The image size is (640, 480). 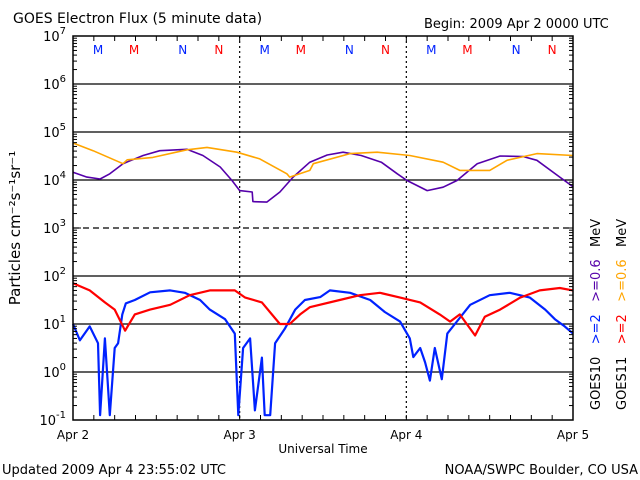 I want to click on y-tick-label: 10⁵, so click(x=54, y=131).